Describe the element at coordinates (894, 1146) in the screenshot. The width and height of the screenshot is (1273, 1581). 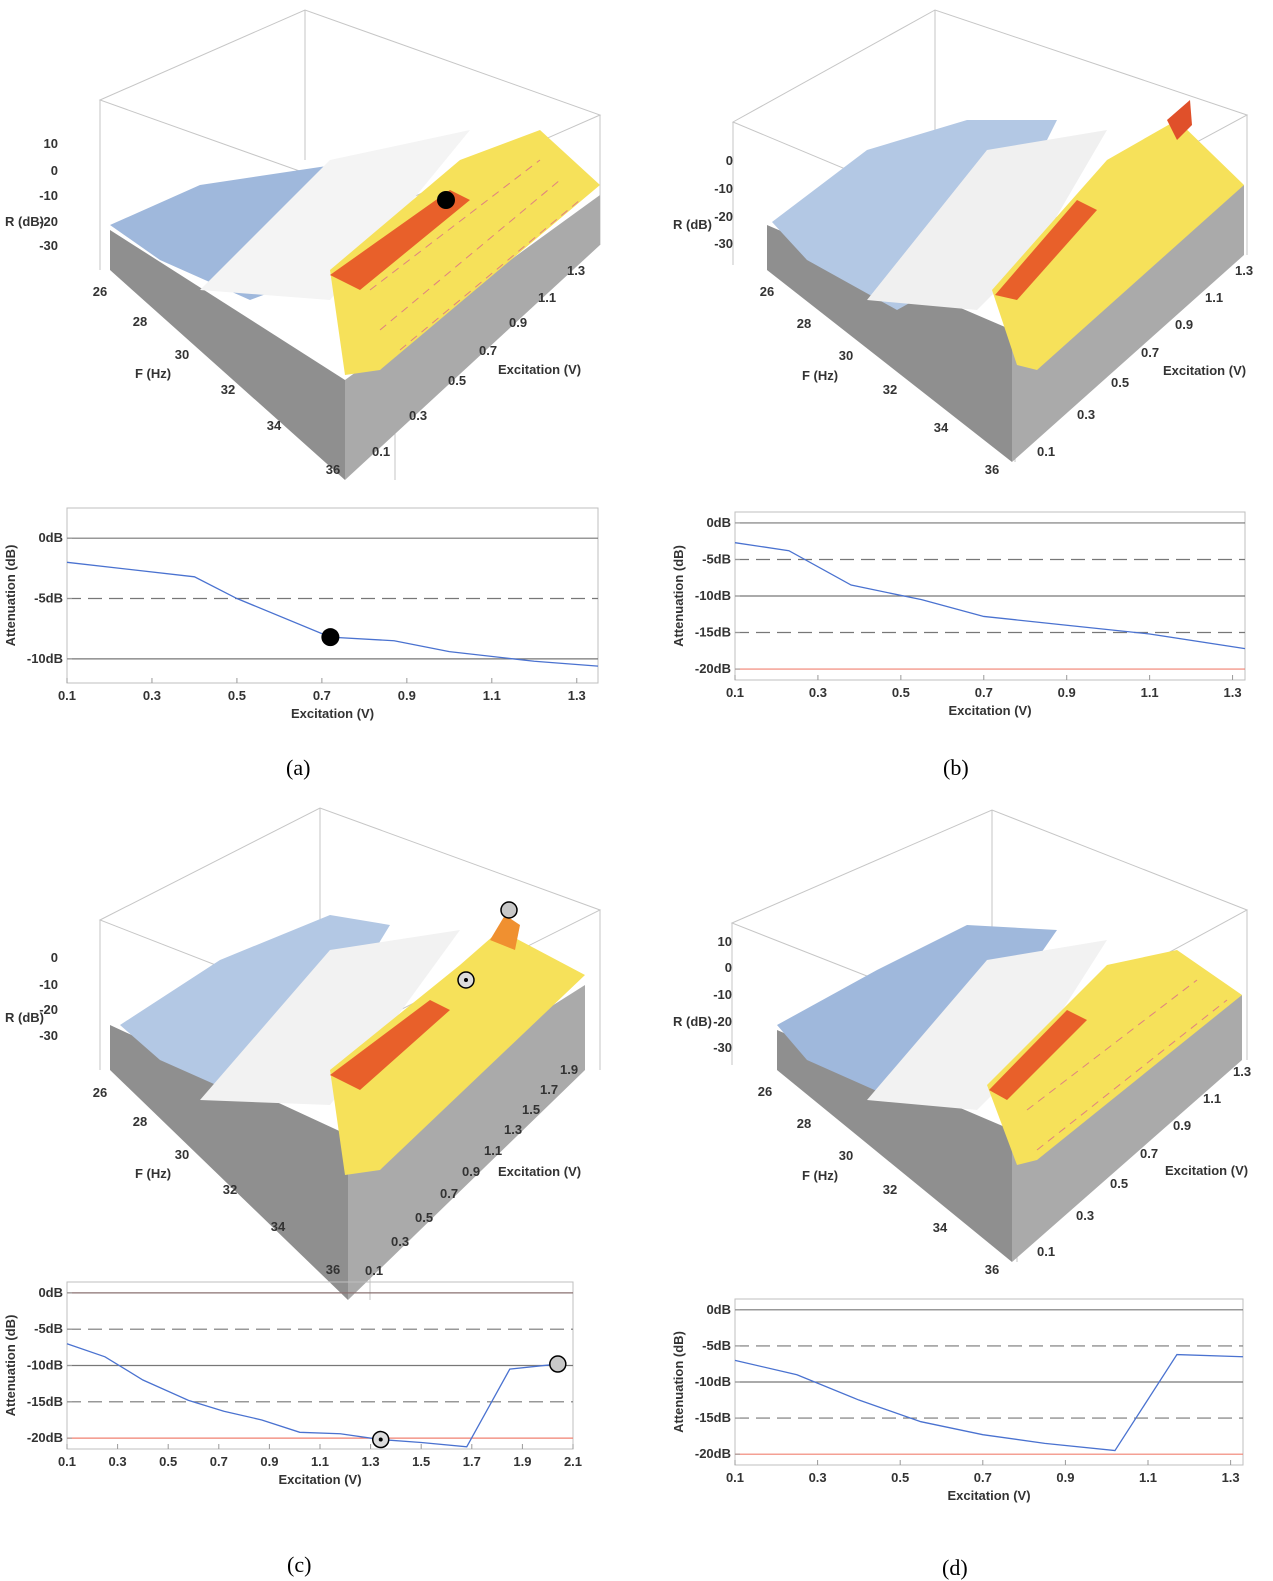
I see `surface-d-shadow` at that location.